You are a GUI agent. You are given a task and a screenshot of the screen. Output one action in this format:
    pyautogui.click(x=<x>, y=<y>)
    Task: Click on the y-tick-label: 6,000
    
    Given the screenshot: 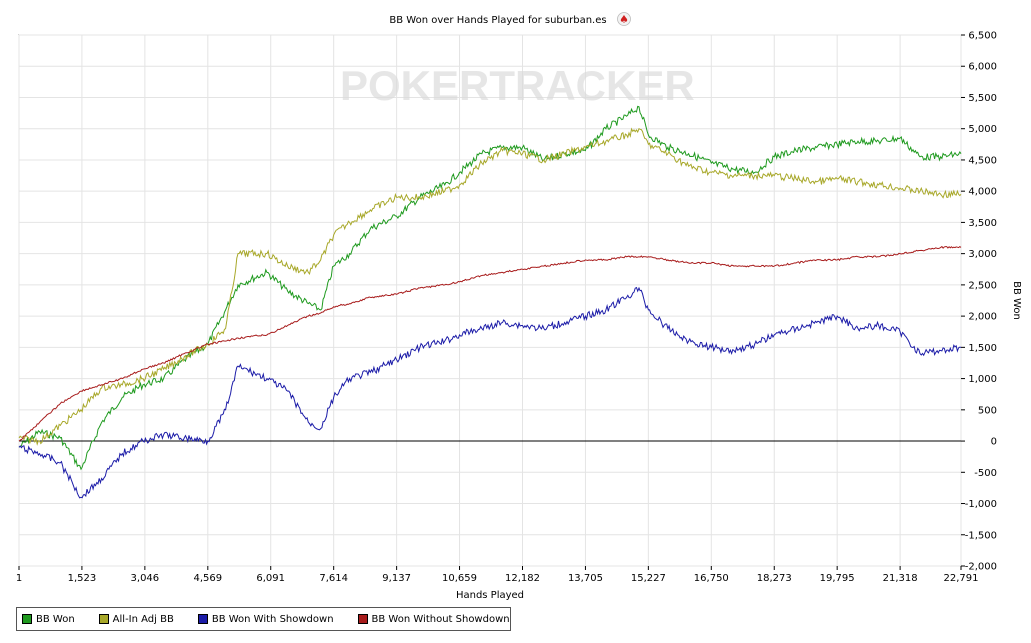 What is the action you would take?
    pyautogui.click(x=982, y=67)
    